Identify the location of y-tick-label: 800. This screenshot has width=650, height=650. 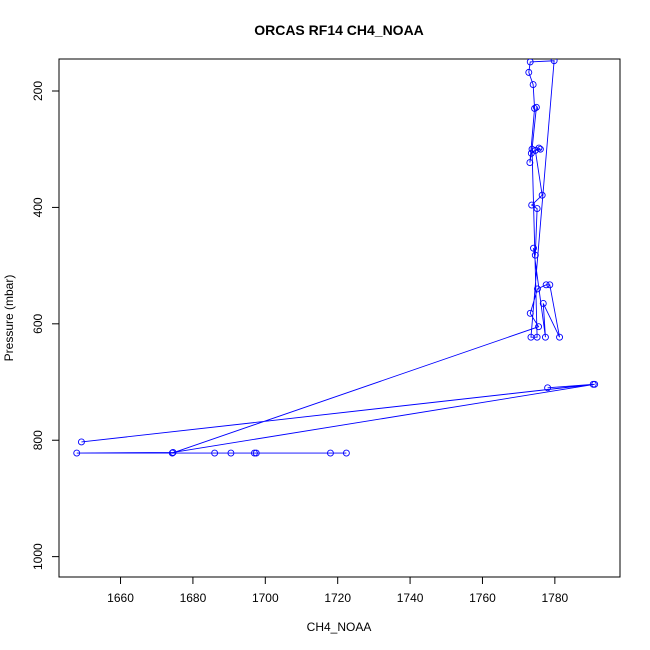
(38, 440).